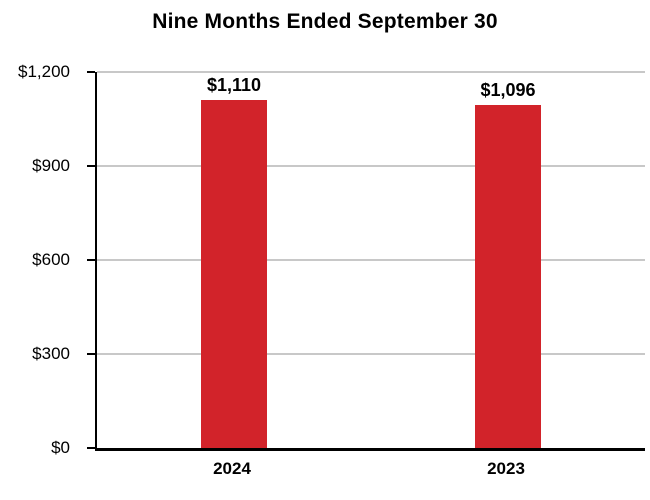 The height and width of the screenshot is (500, 650). Describe the element at coordinates (44, 71) in the screenshot. I see `y-tick-label: $1,200` at that location.